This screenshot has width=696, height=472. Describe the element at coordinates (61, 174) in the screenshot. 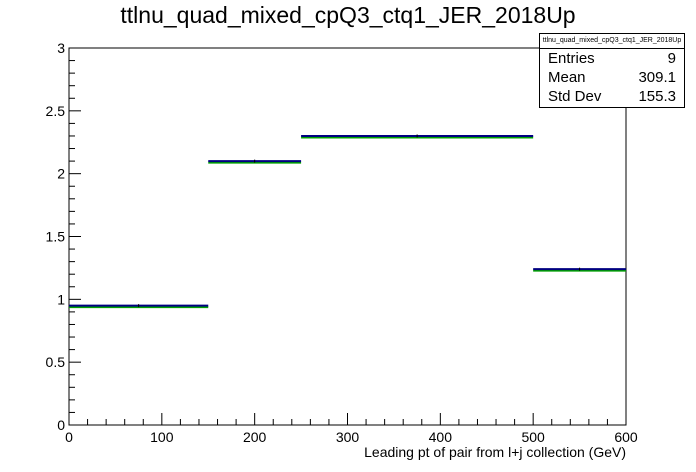

I see `y-tick-label: 2` at that location.